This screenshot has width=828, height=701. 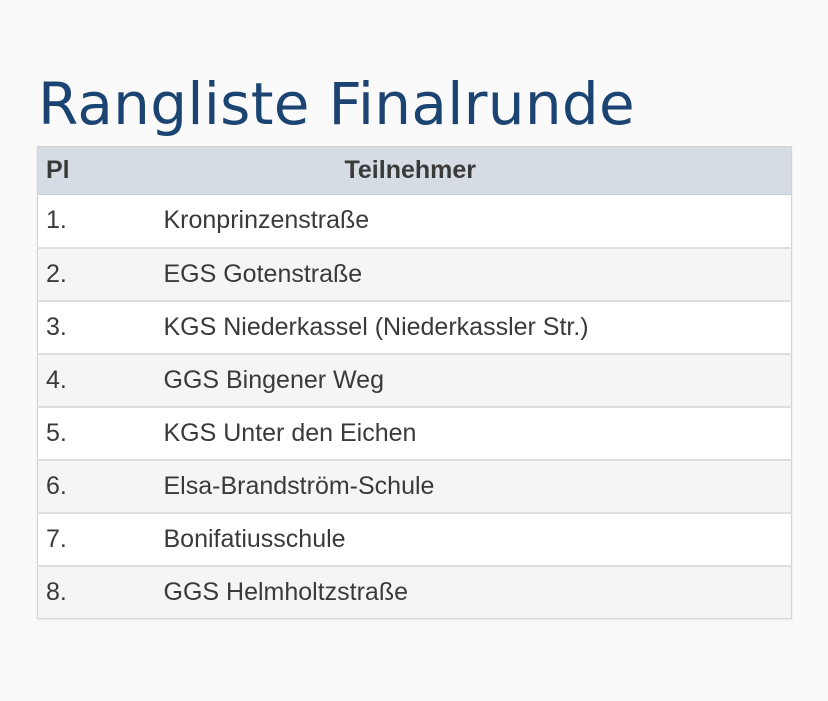 I want to click on participant-cell: GGS Helmholtzstraße, so click(x=286, y=591).